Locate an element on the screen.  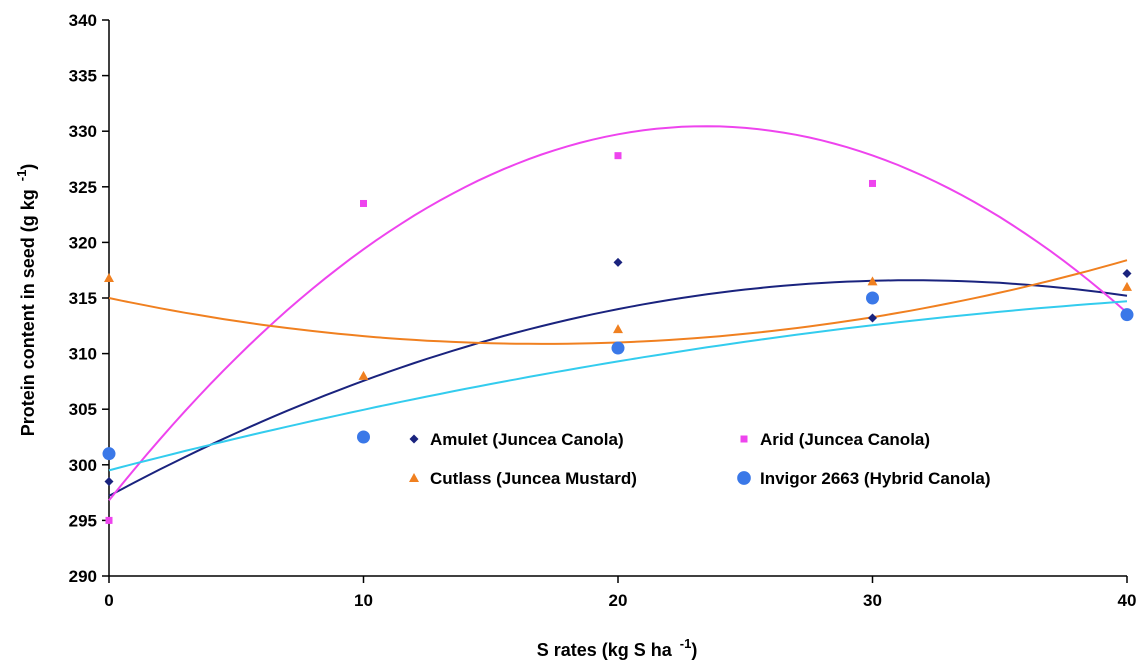
y-tick-label: 310 is located at coordinates (83, 354).